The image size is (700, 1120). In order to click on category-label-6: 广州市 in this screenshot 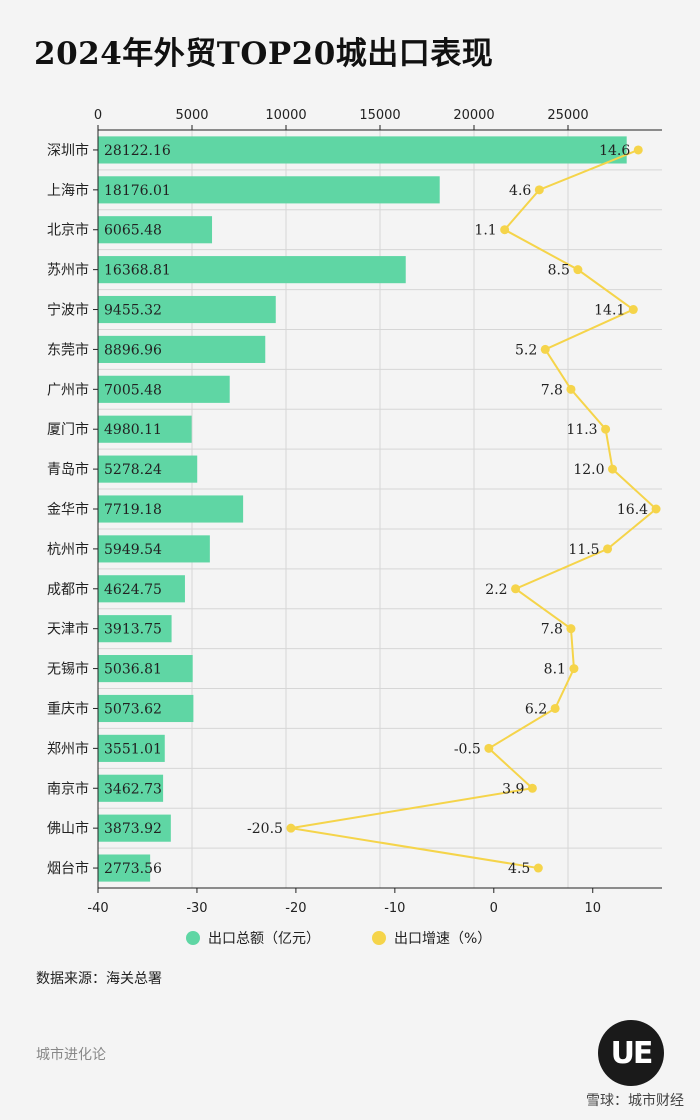, I will do `click(68, 389)`.